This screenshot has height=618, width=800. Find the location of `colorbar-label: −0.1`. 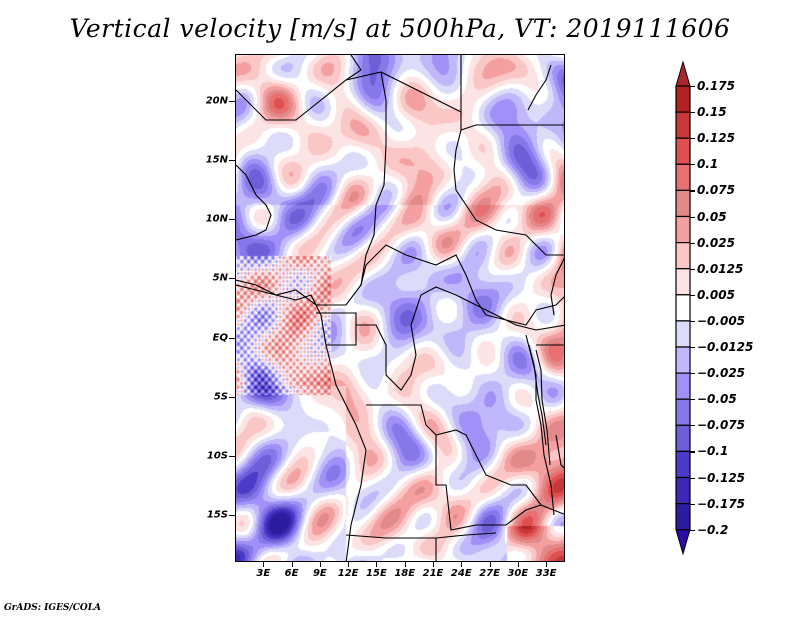

colorbar-label: −0.1 is located at coordinates (713, 451).